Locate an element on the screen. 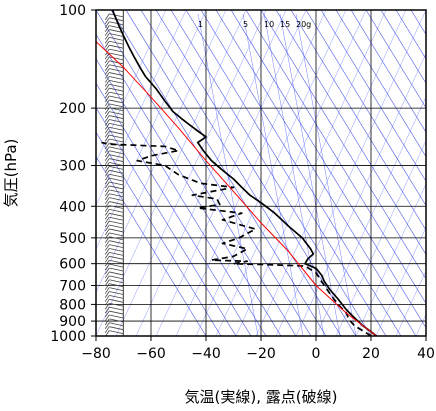  x-tick-label: −20 is located at coordinates (261, 354).